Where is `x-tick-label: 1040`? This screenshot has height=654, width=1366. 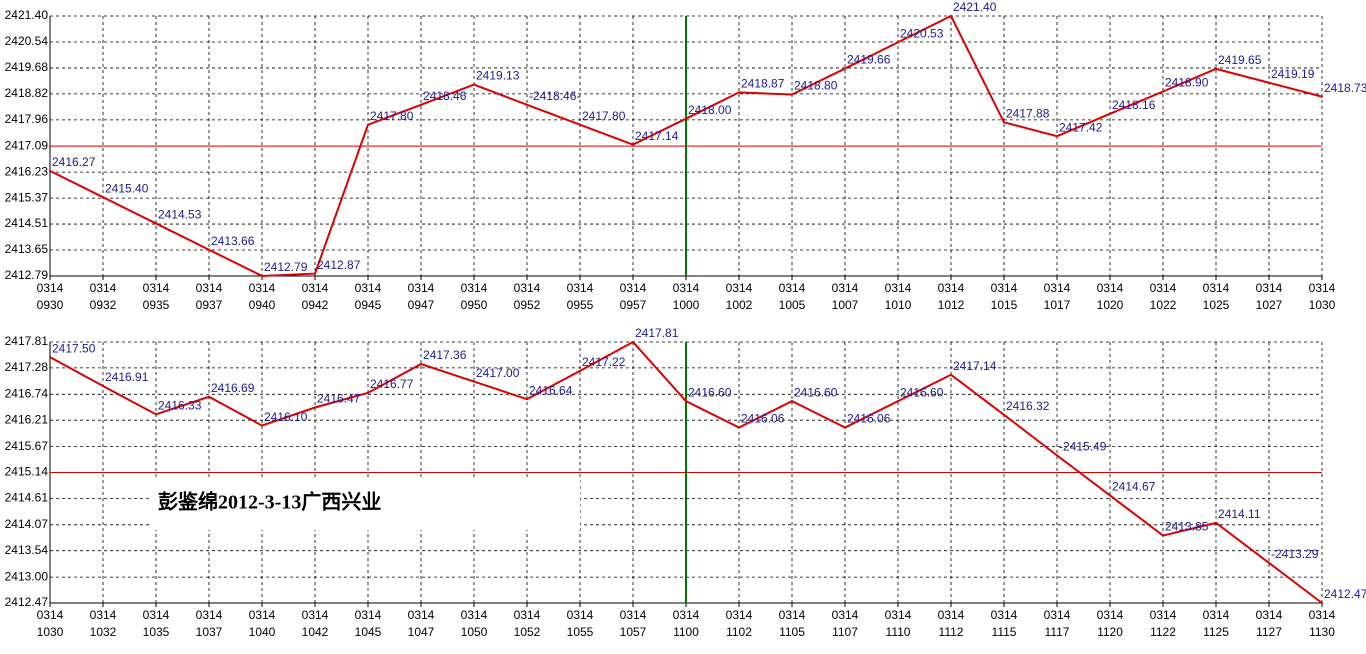 x-tick-label: 1040 is located at coordinates (262, 632).